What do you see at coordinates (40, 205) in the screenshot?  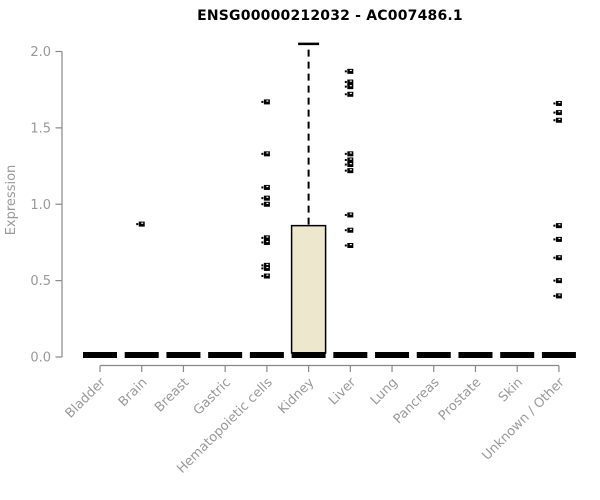 I see `y-axis-tick-label: 1.0` at bounding box center [40, 205].